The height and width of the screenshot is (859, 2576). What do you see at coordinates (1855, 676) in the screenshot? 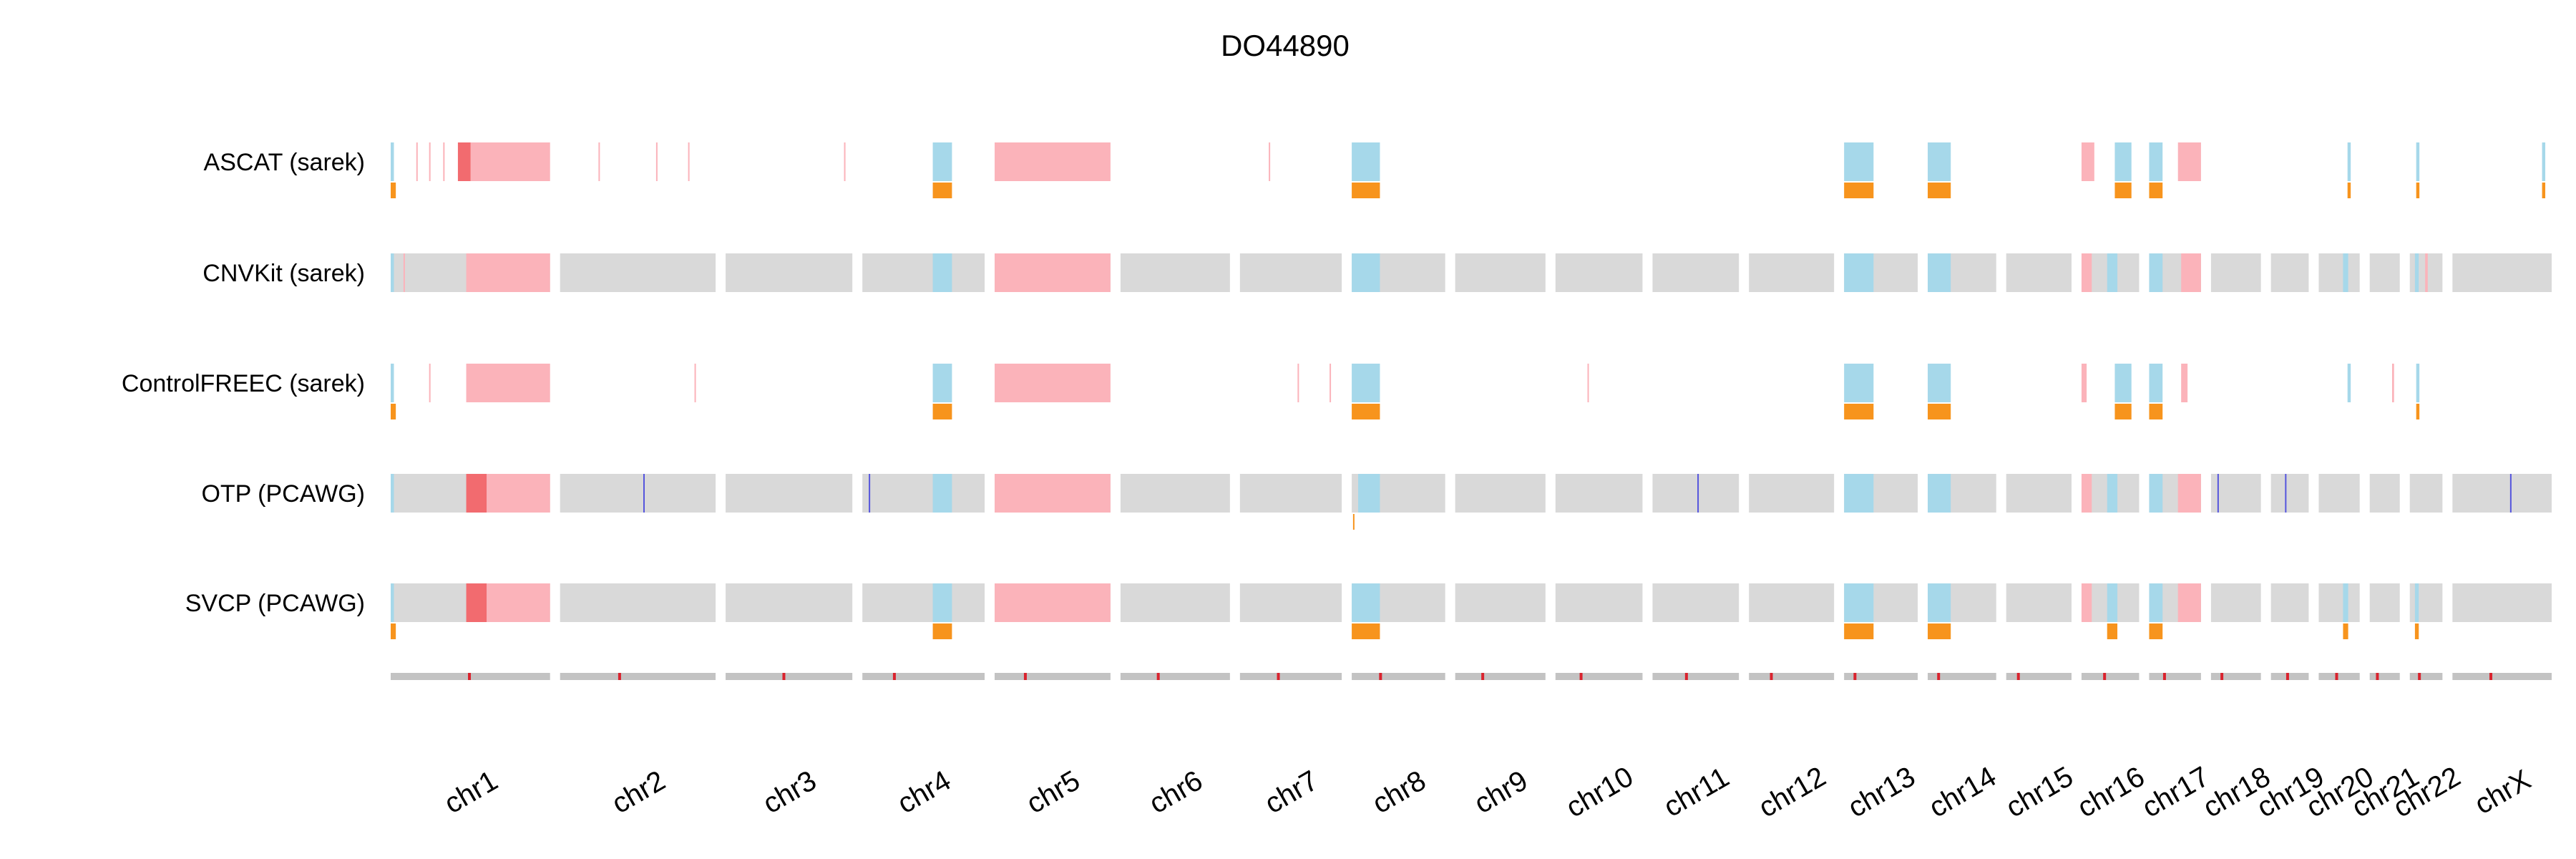
I see `centromere-chr13` at bounding box center [1855, 676].